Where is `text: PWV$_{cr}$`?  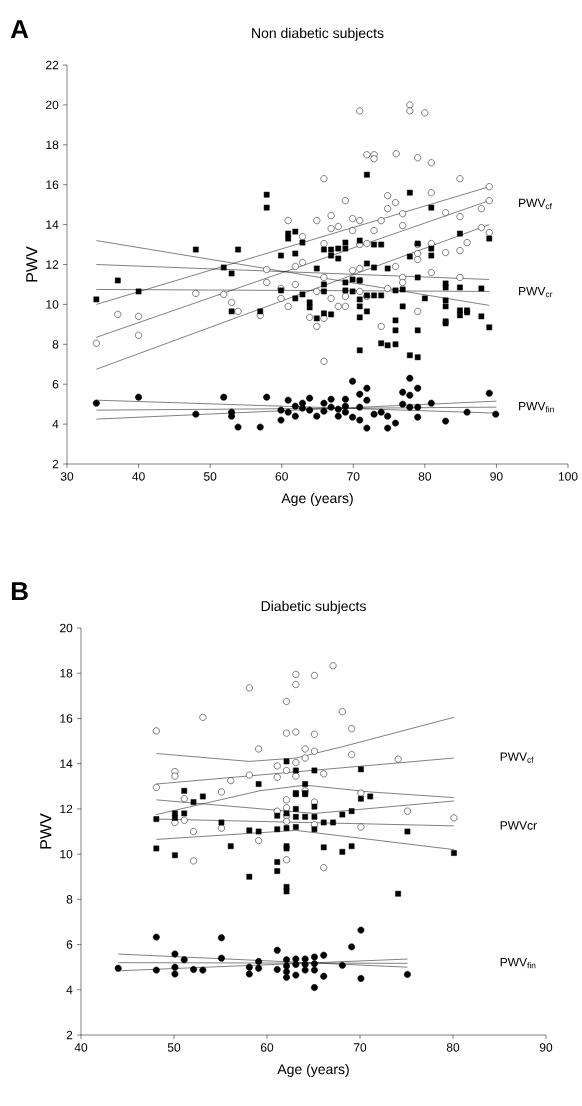
text: PWV$_{cr}$ is located at coordinates (536, 292).